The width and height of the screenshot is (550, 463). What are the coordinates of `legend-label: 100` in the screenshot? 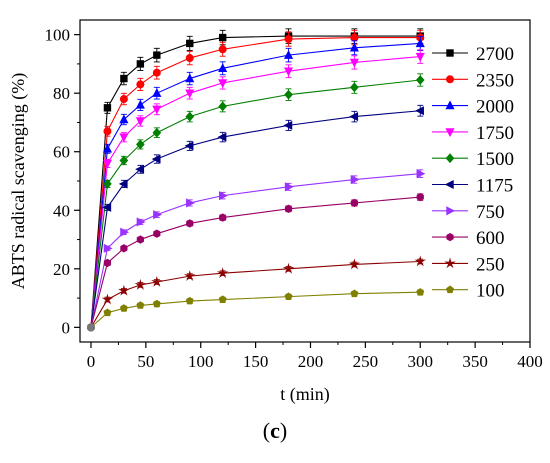 It's located at (490, 291).